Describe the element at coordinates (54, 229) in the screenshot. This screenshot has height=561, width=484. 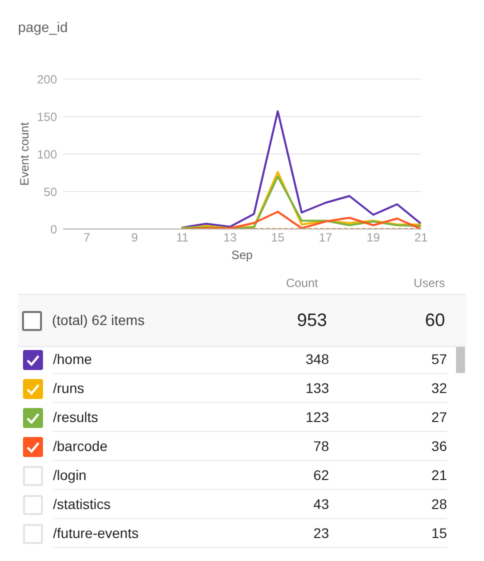
I see `y-tick-label: 0` at that location.